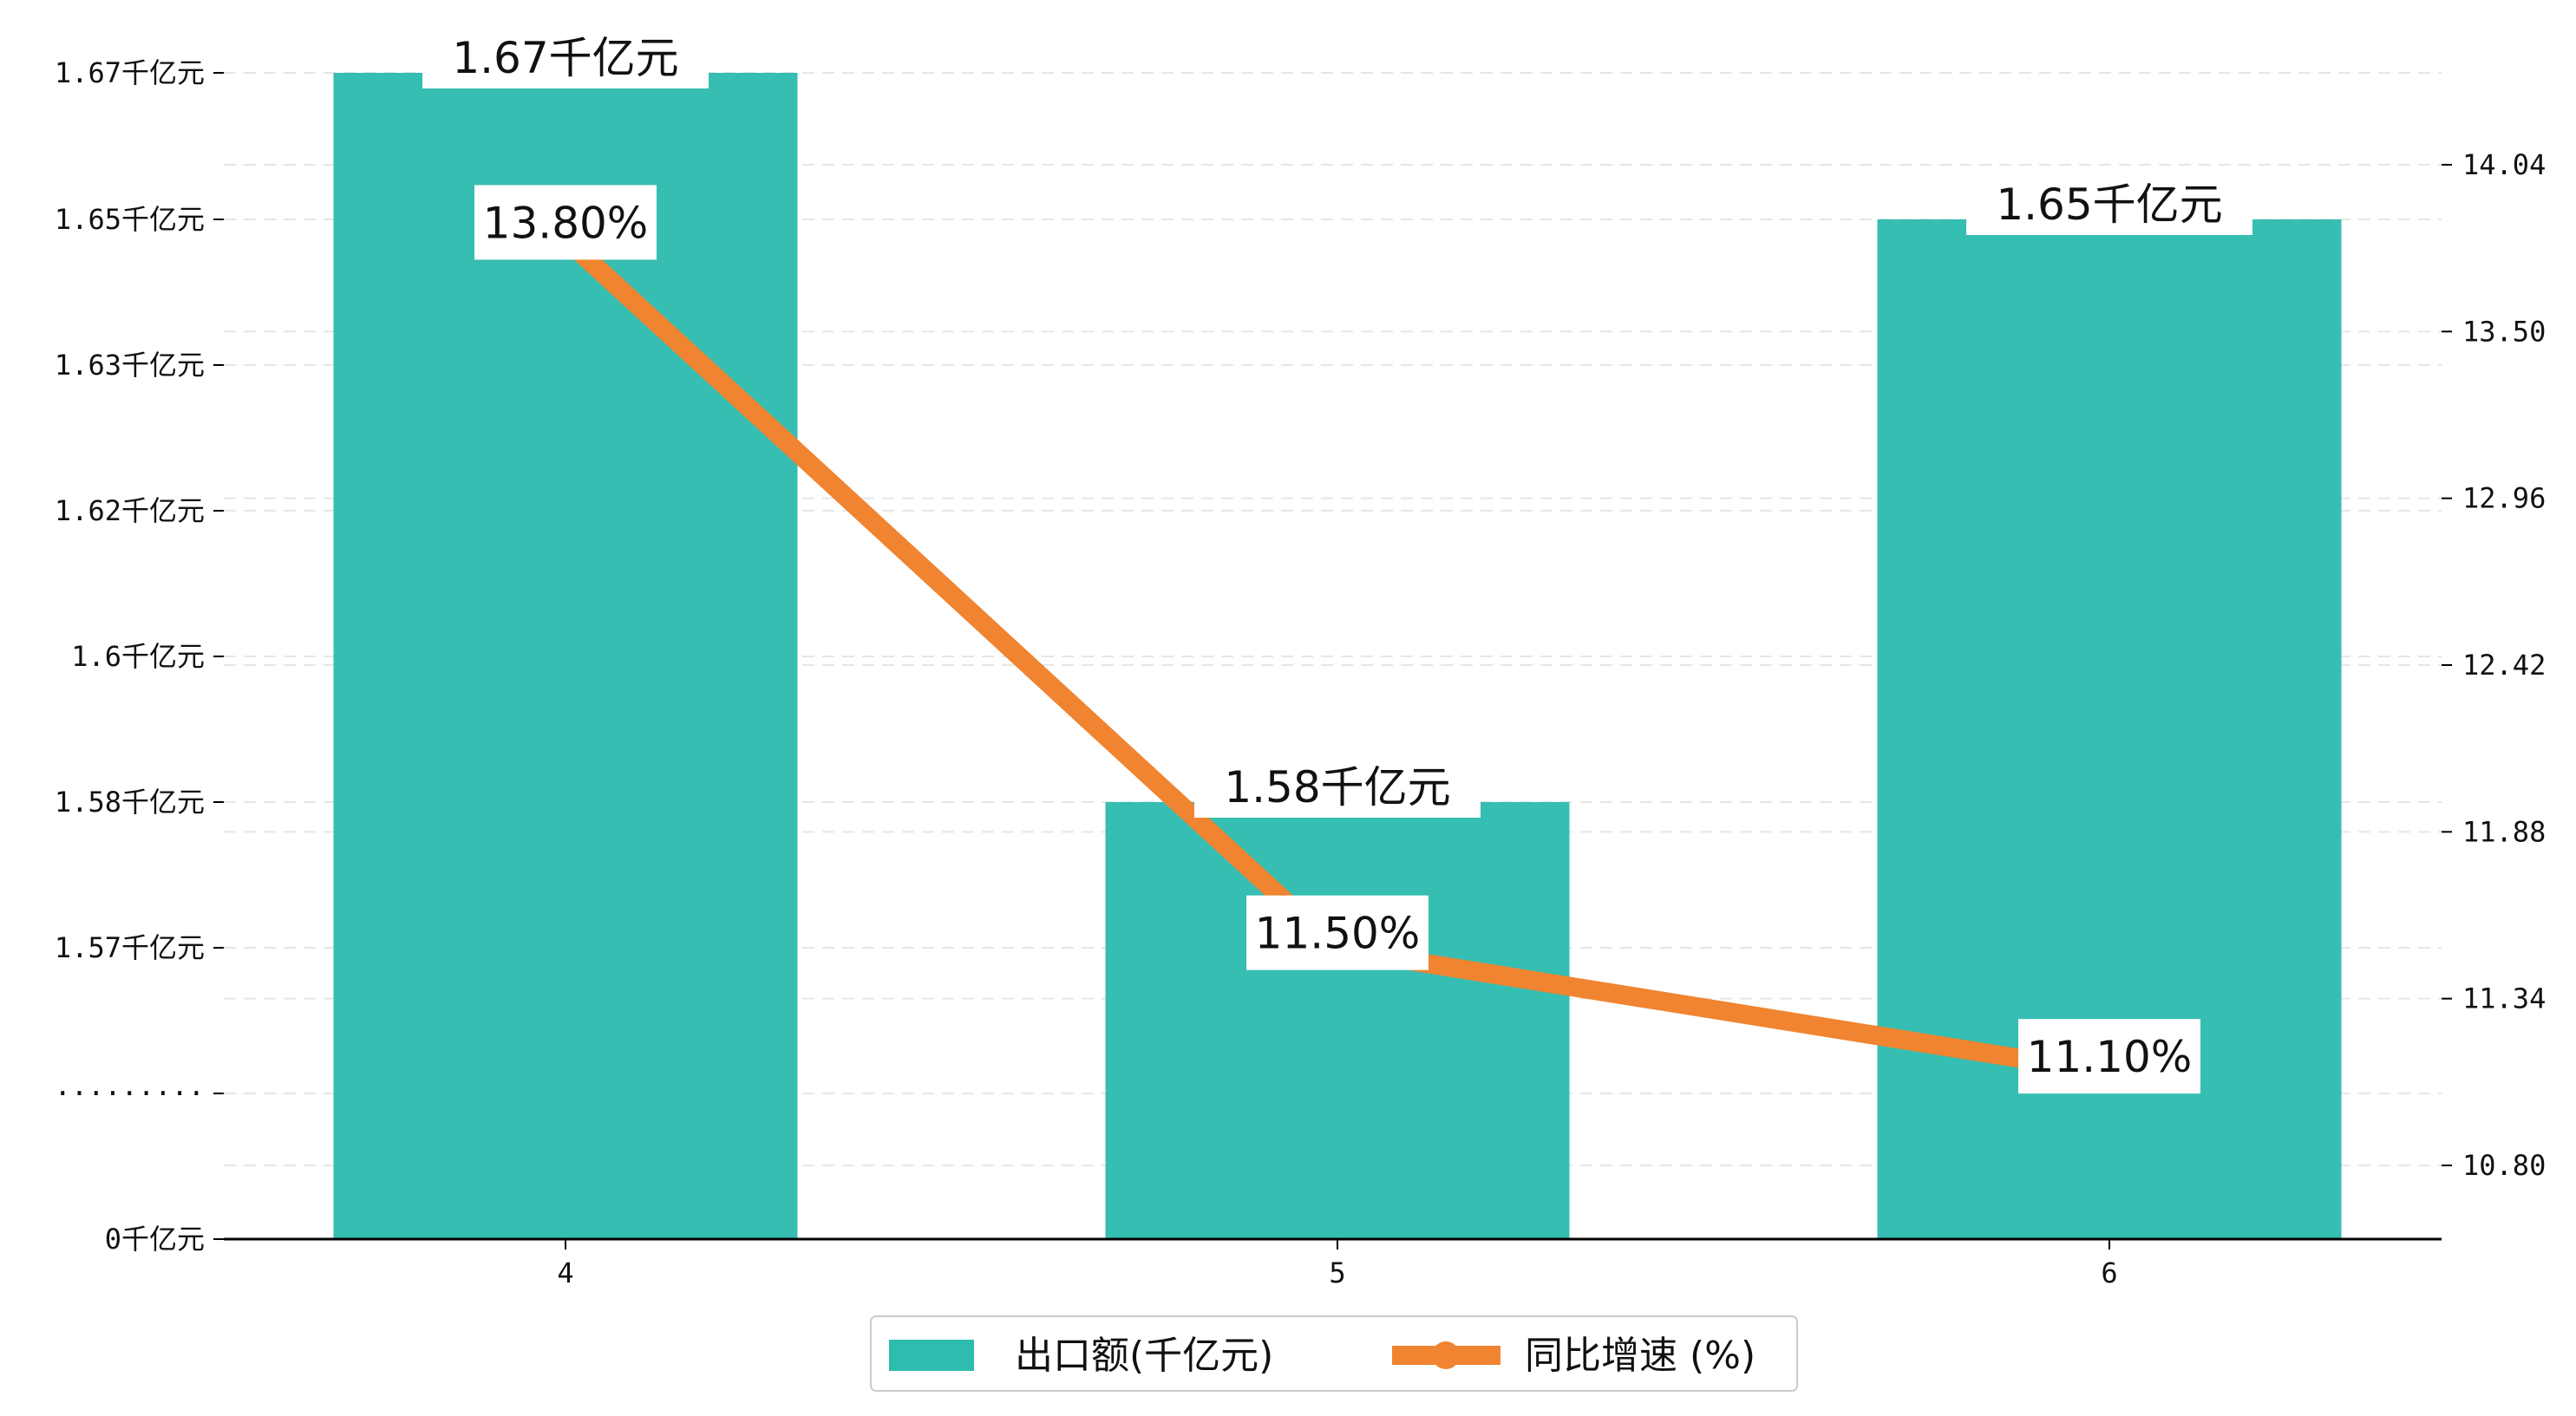  What do you see at coordinates (1144, 1356) in the screenshot?
I see `legend-label-bar: 出口额(千亿元)` at bounding box center [1144, 1356].